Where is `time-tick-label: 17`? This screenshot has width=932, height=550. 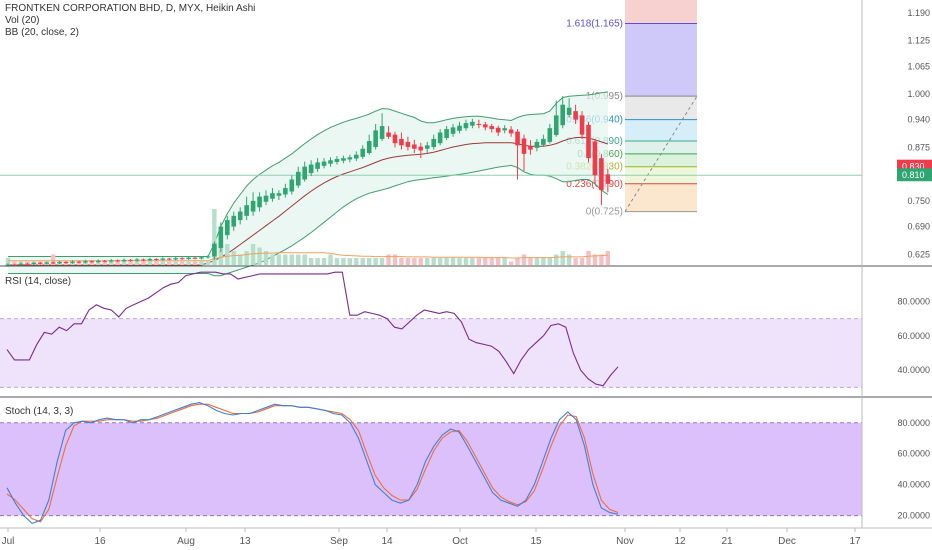
time-tick-label: 17 is located at coordinates (855, 541).